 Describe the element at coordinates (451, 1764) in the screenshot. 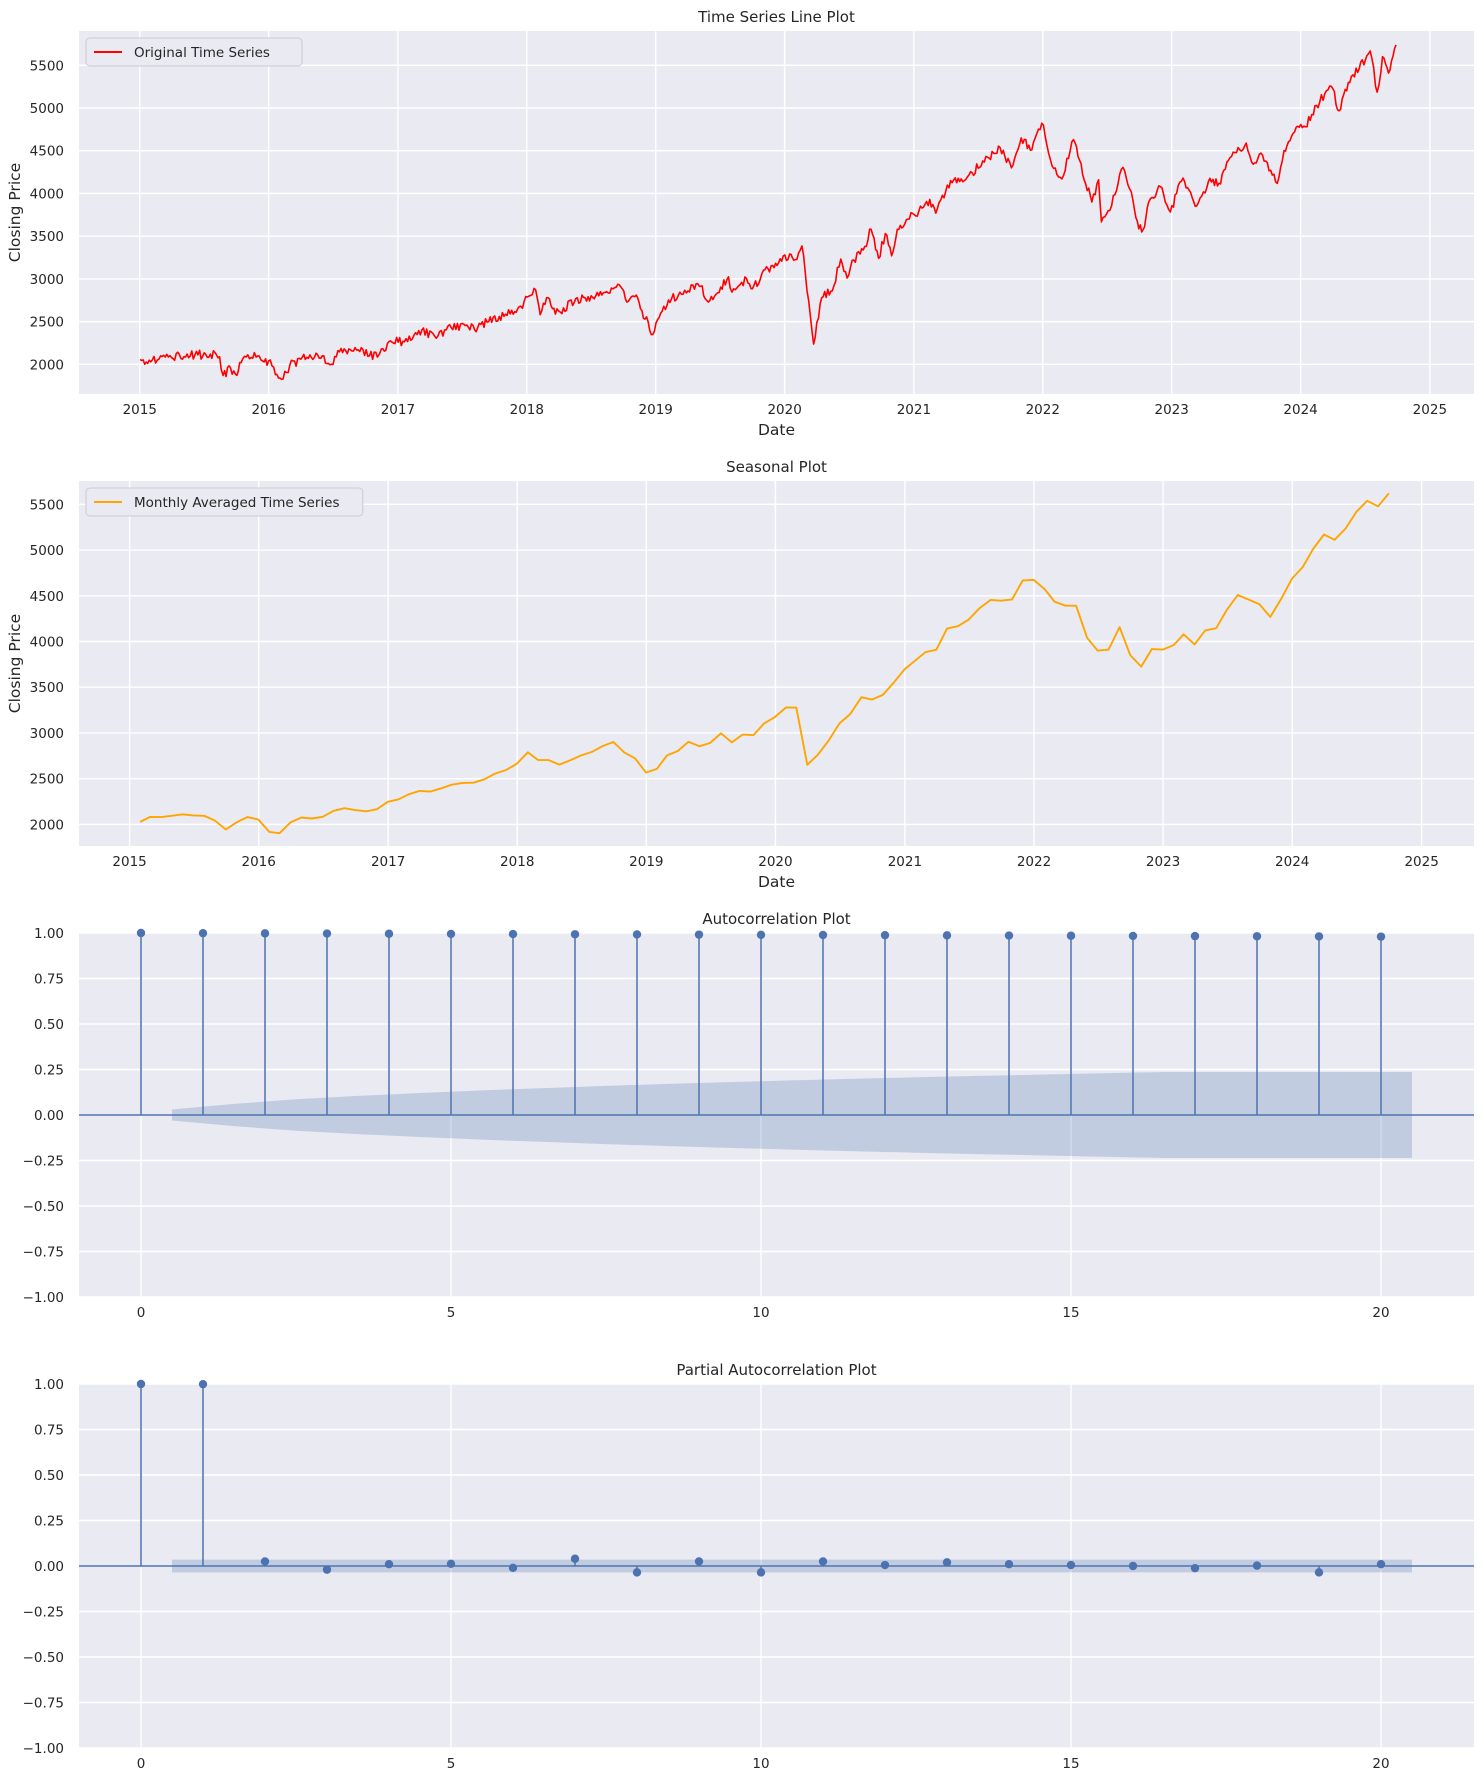

I see `x-tick-label: 5` at that location.